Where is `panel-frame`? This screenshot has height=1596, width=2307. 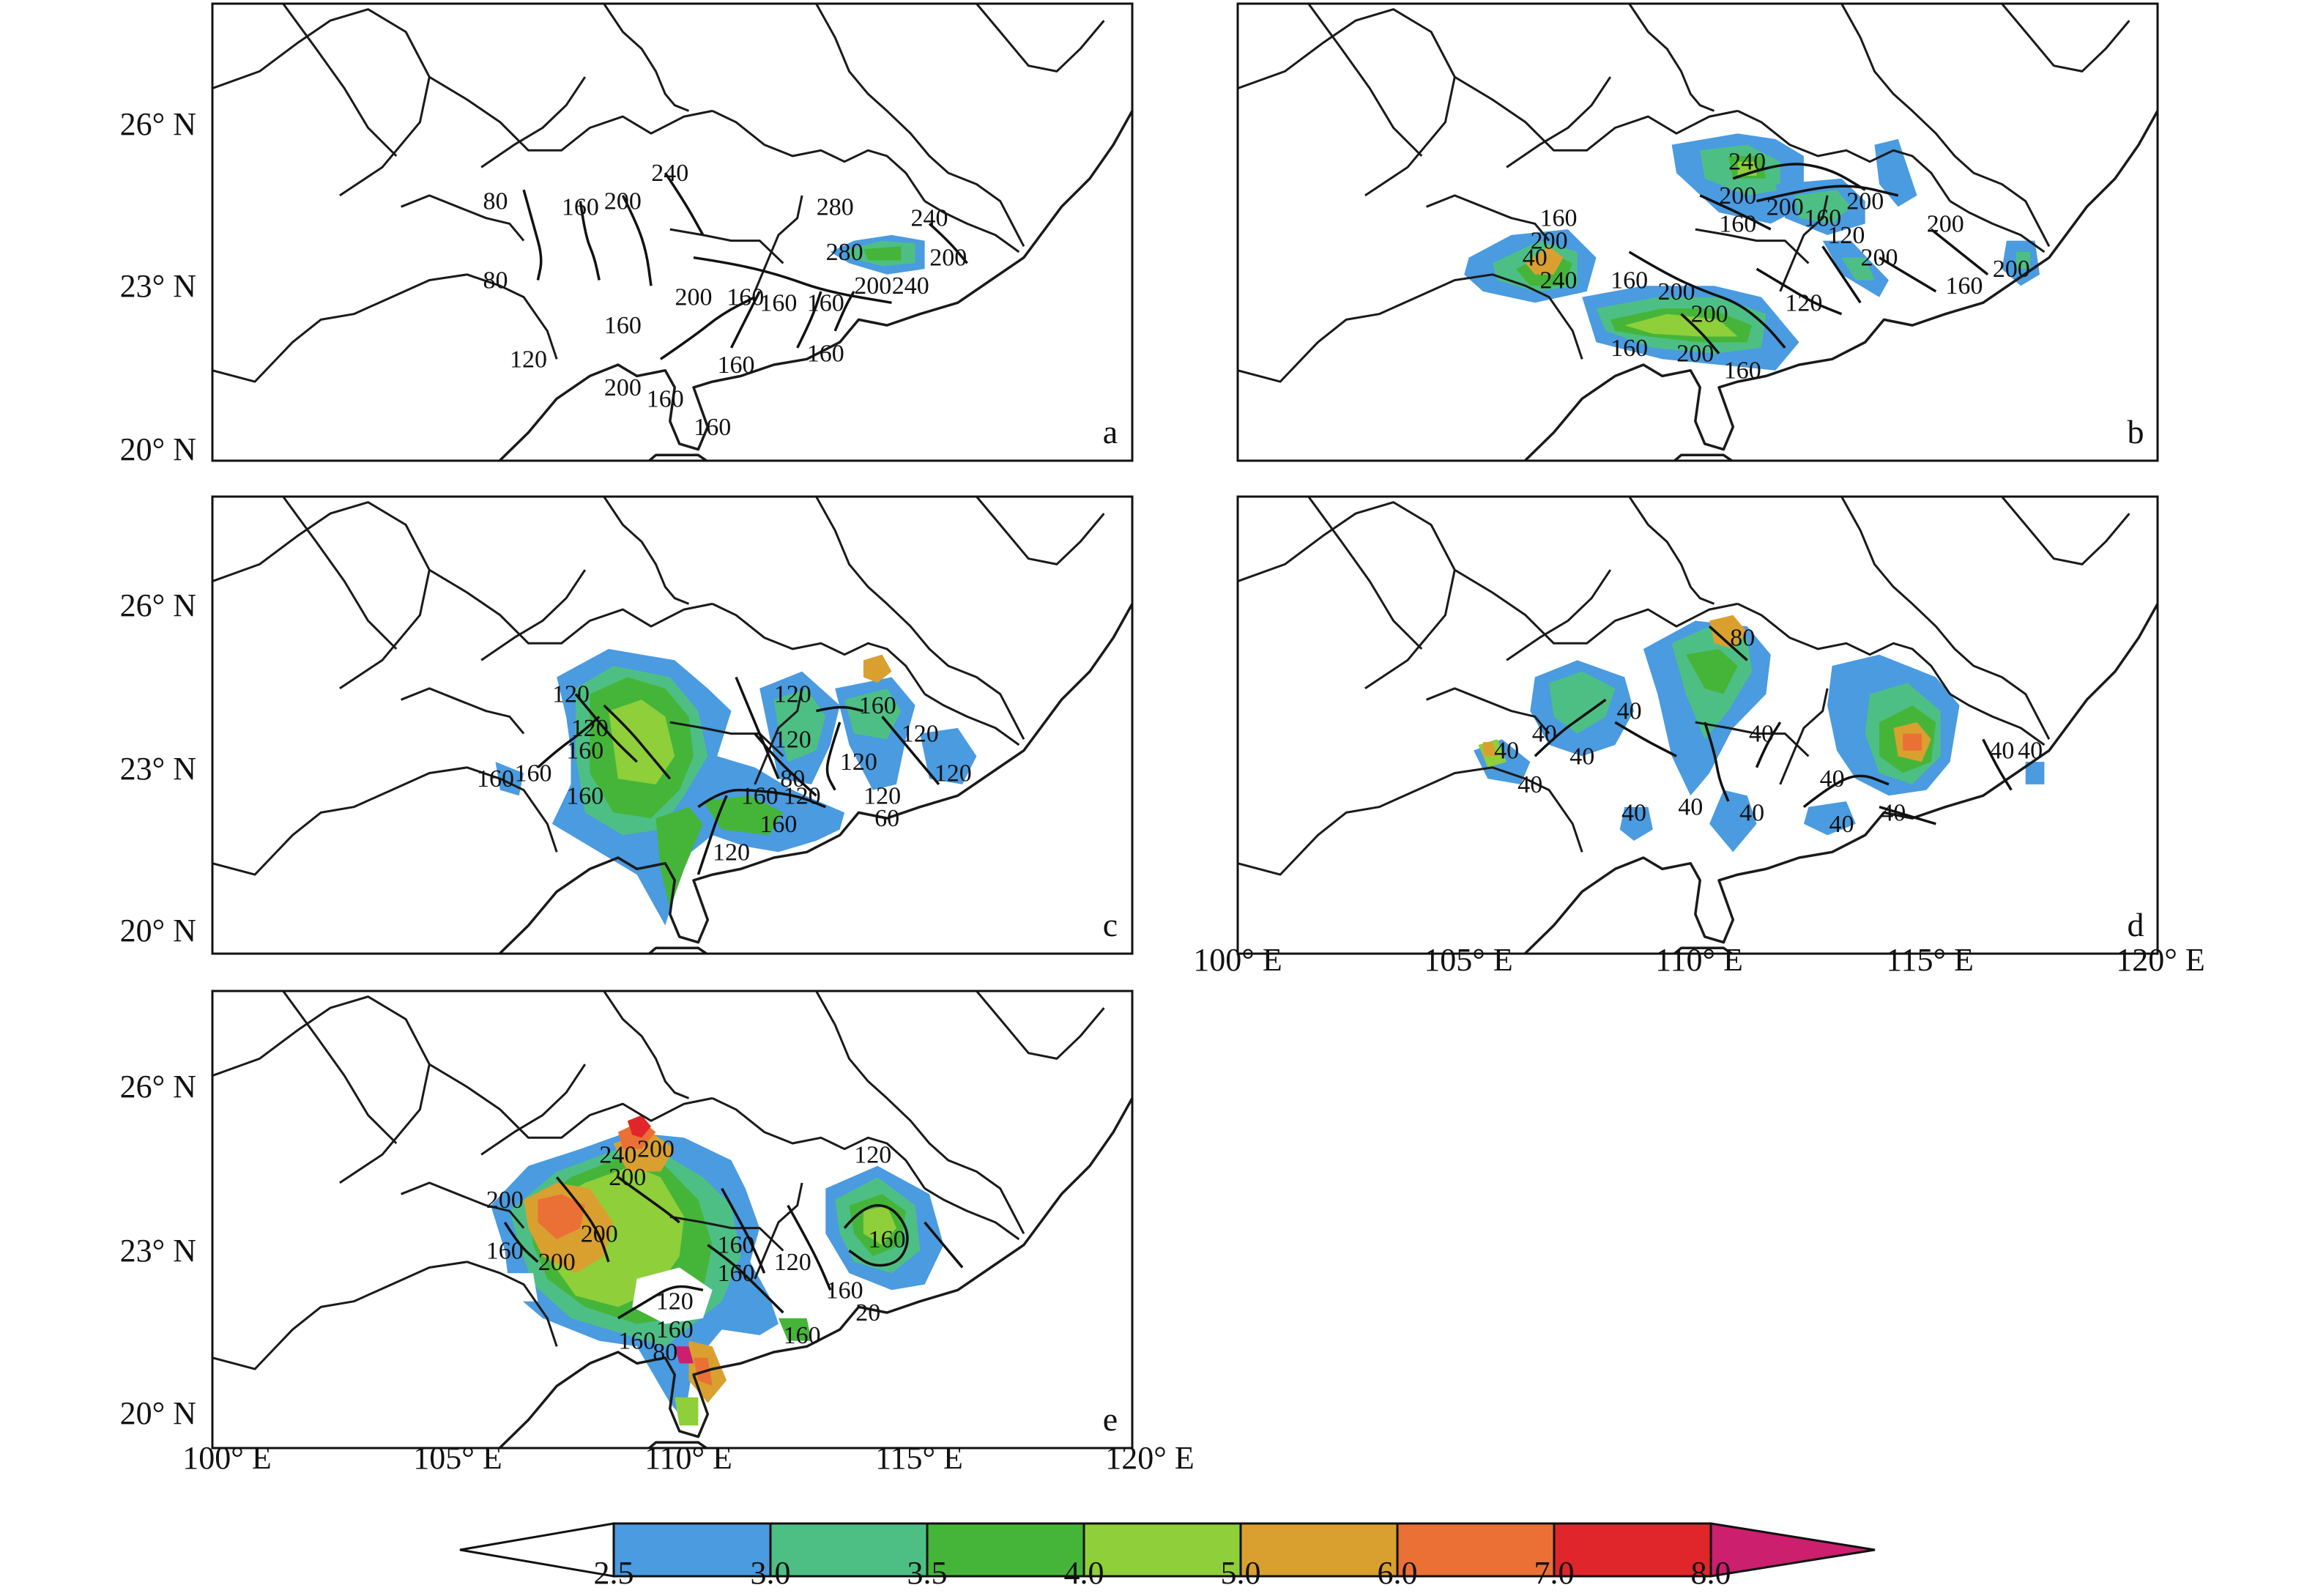
panel-frame is located at coordinates (672, 1220).